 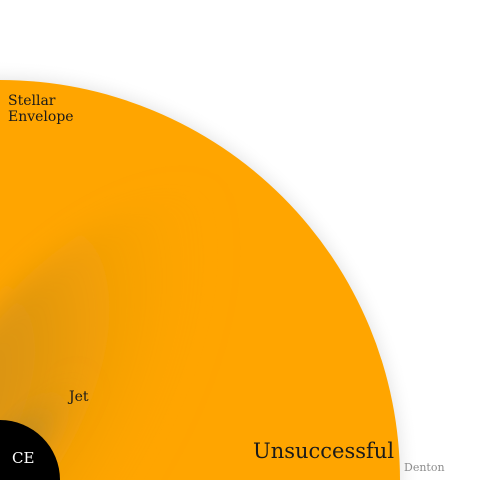 I want to click on stellar-envelope-label-line1: Stellar, so click(x=32, y=101).